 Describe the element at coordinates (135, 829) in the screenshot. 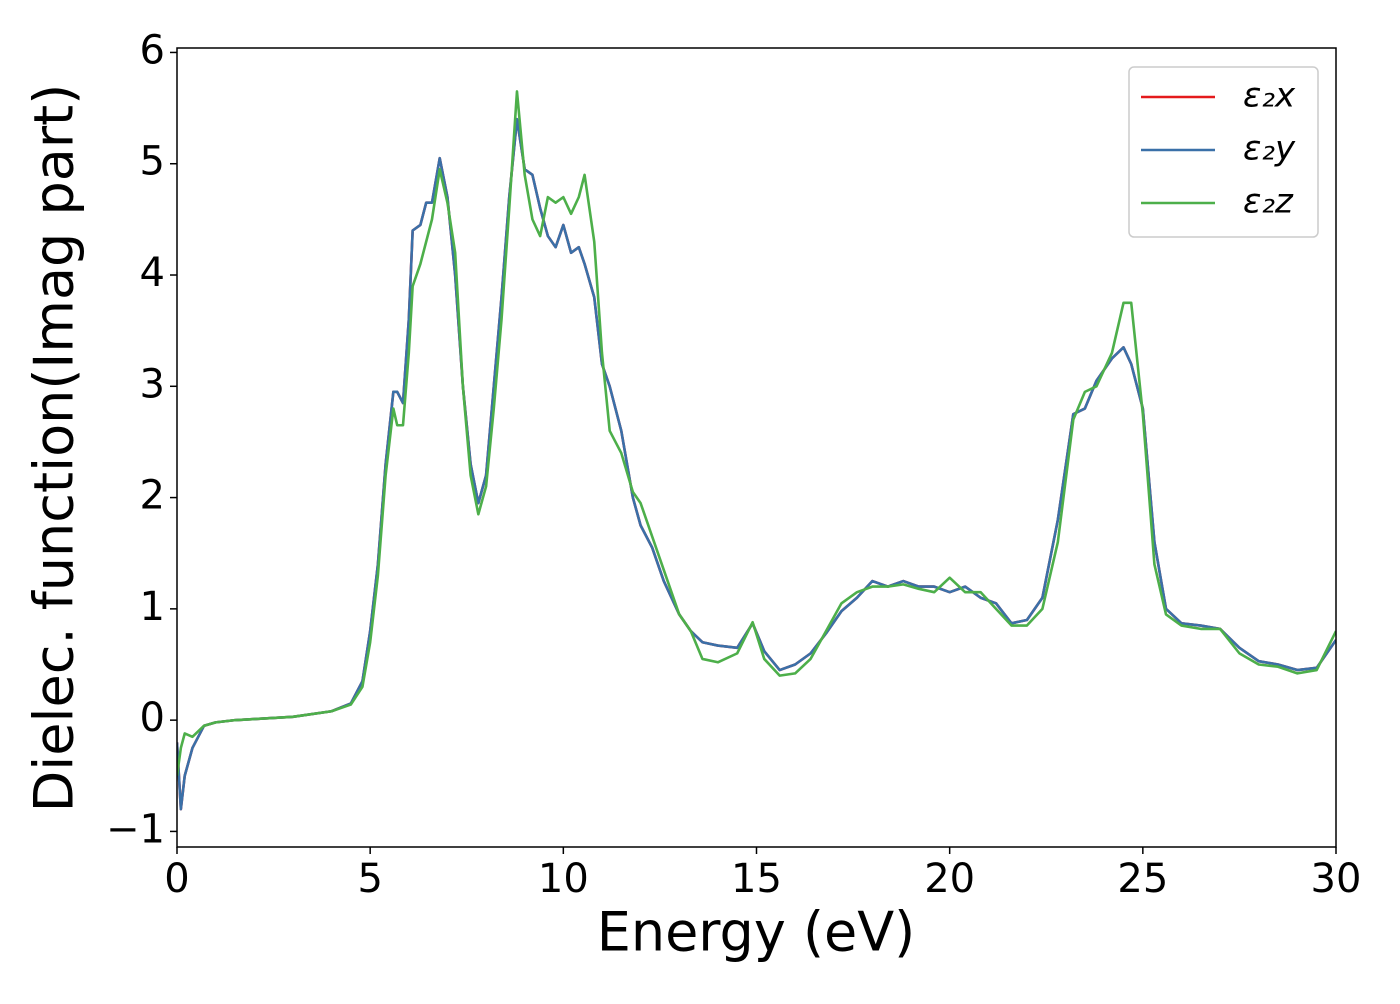

I see `y-tick-label: −1` at that location.